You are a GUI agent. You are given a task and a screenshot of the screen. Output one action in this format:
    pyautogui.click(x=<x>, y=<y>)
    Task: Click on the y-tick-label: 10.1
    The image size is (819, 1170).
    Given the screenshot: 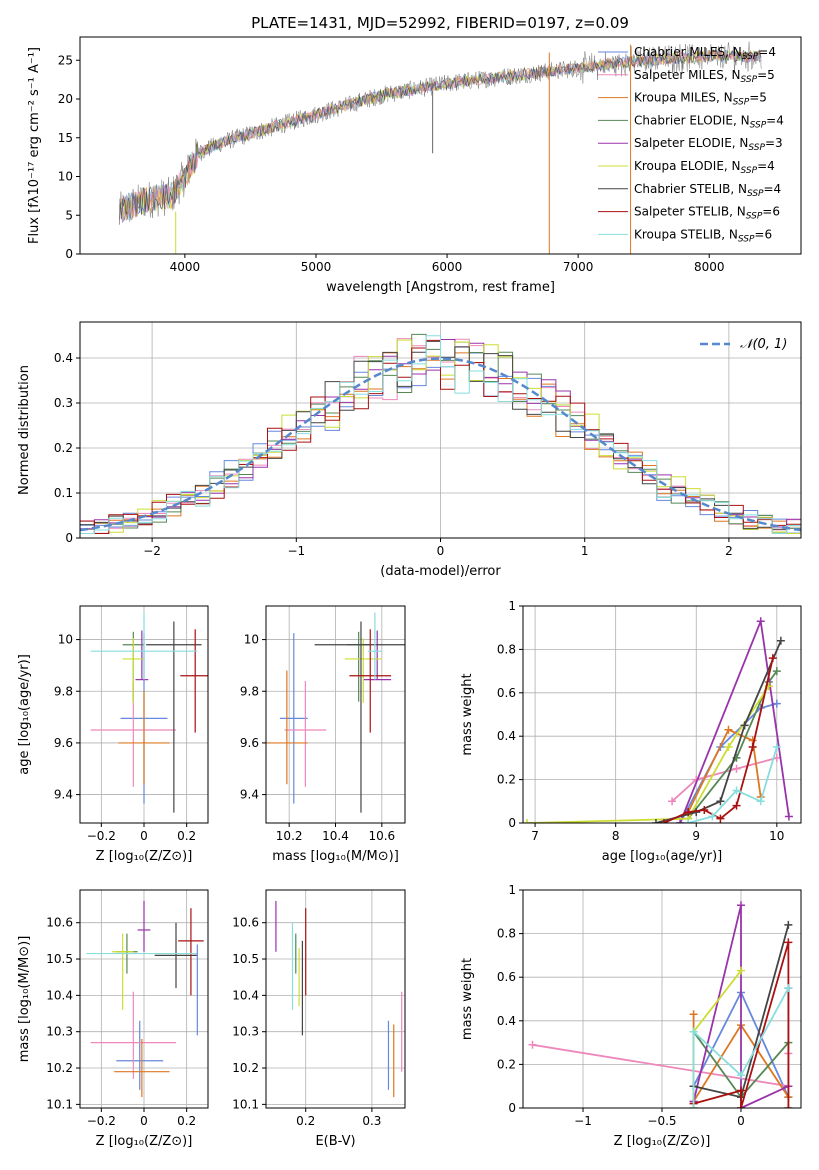 What is the action you would take?
    pyautogui.click(x=59, y=1104)
    